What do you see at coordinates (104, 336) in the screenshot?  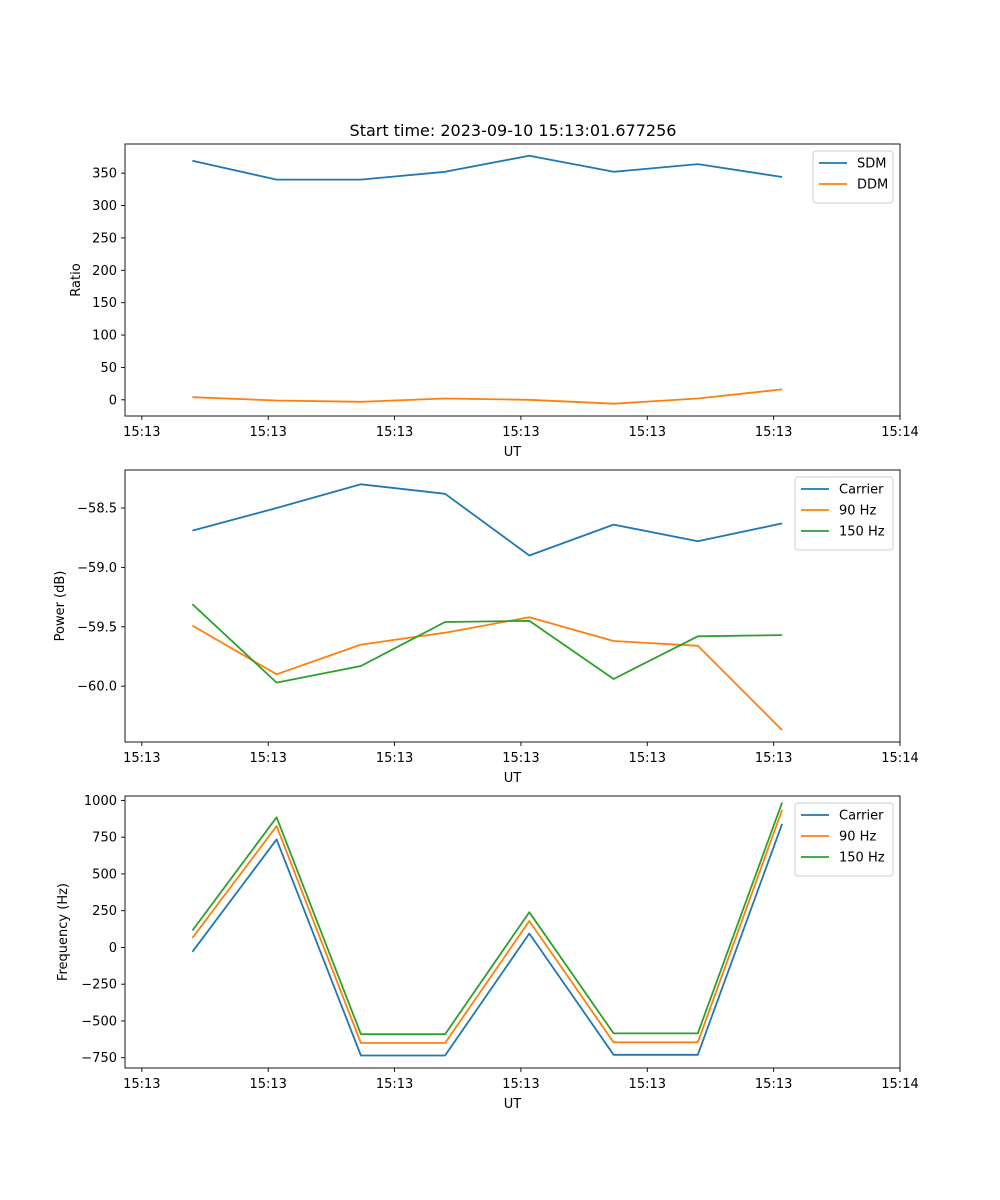 I see `ratio-y-tick-label: 100` at bounding box center [104, 336].